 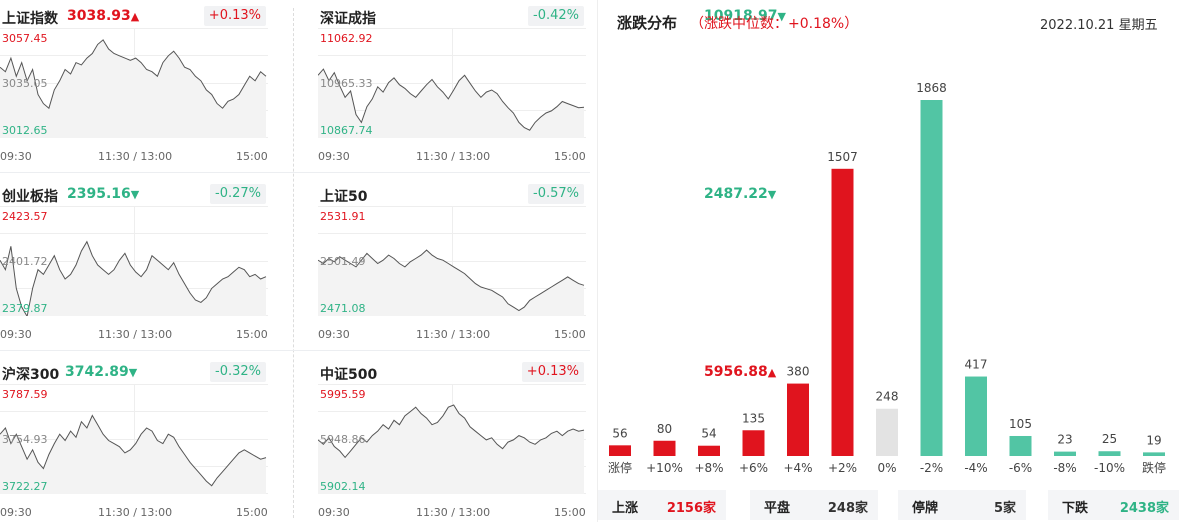 What do you see at coordinates (662, 505) in the screenshot?
I see `stat-box: 上涨 2156家` at bounding box center [662, 505].